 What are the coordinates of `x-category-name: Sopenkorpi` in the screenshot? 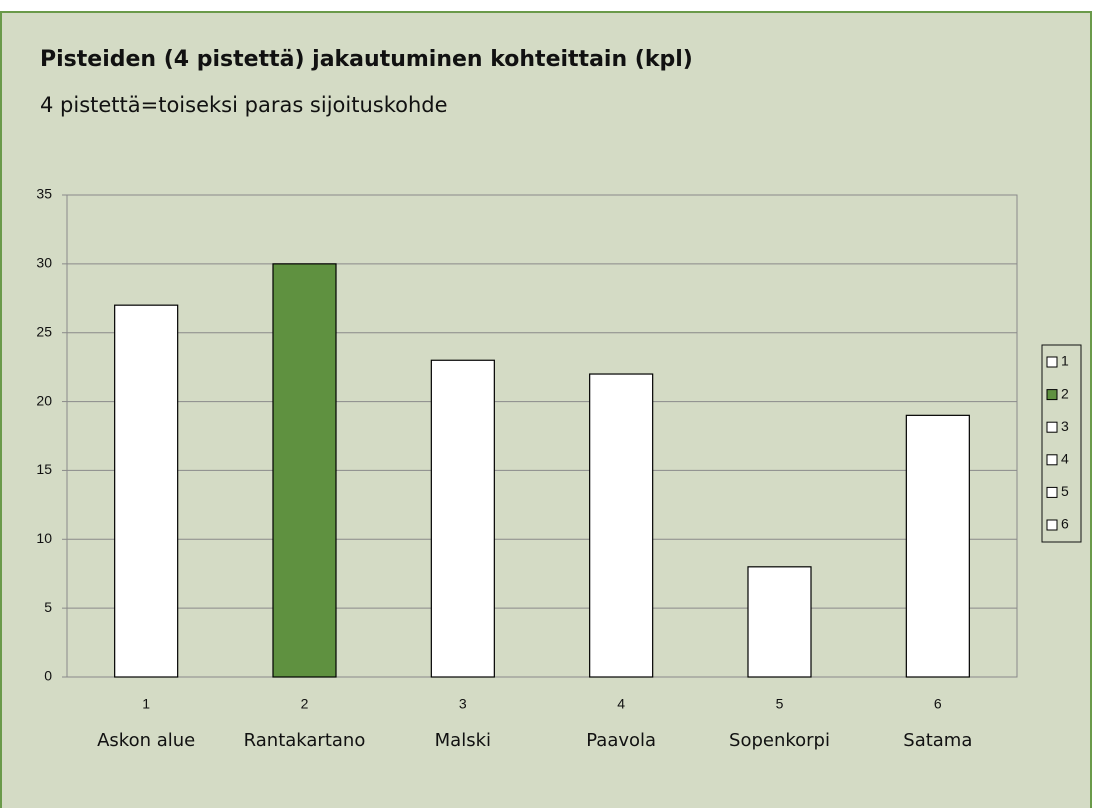 It's located at (779, 740).